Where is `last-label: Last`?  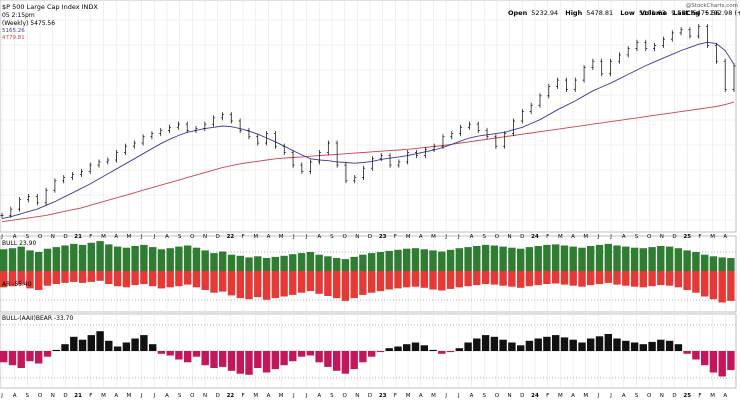
last-label: Last is located at coordinates (681, 13).